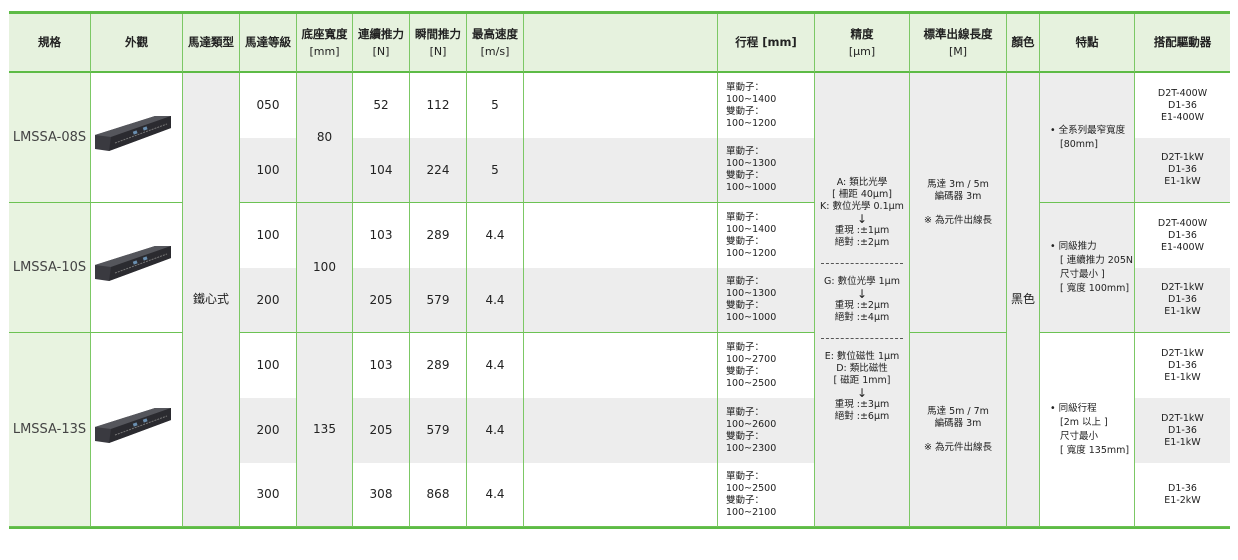 The image size is (1238, 560). What do you see at coordinates (1079, 436) in the screenshot?
I see `feature-line: 尺寸最小` at bounding box center [1079, 436].